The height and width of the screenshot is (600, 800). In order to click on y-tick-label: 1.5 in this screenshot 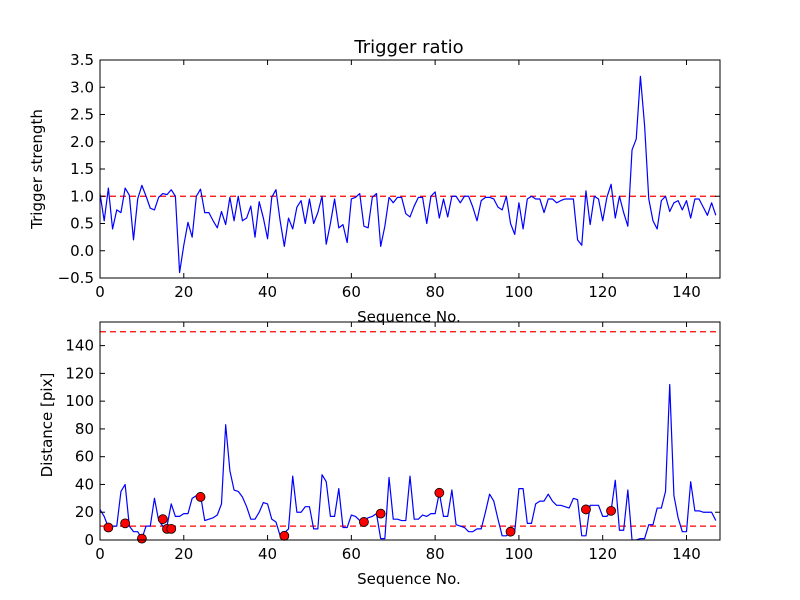, I will do `click(82, 169)`.